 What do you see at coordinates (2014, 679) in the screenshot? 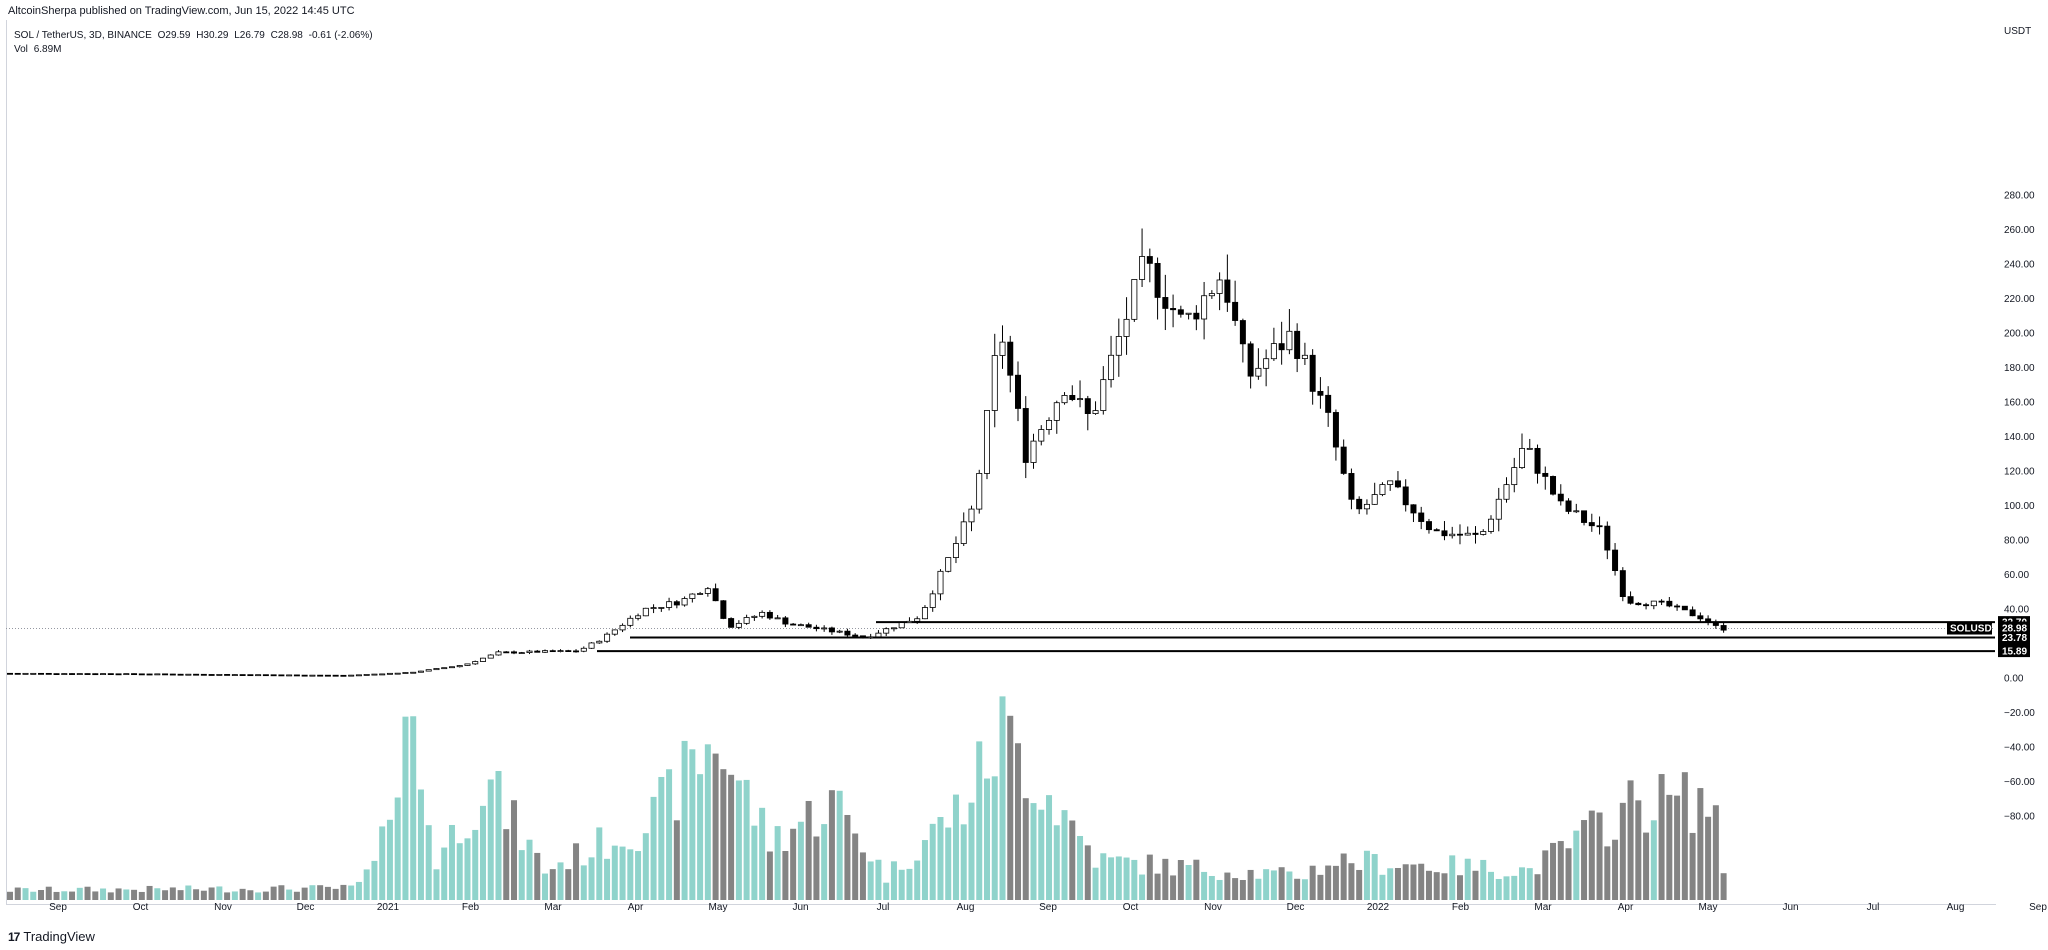
I see `price-axis-tick: 0.00` at bounding box center [2014, 679].